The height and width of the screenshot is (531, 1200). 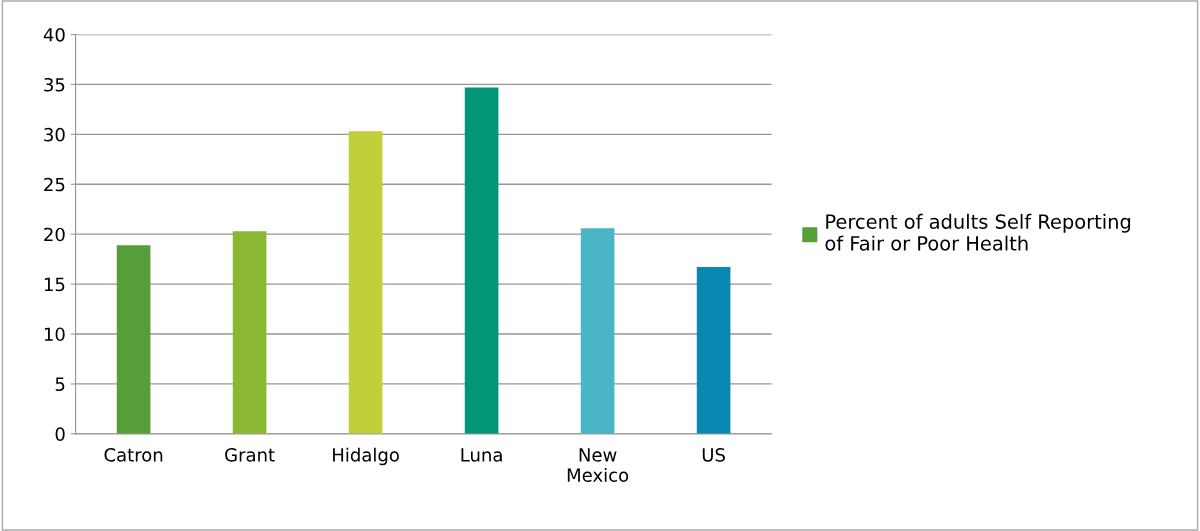 What do you see at coordinates (54, 84) in the screenshot?
I see `y-tick-label: 35` at bounding box center [54, 84].